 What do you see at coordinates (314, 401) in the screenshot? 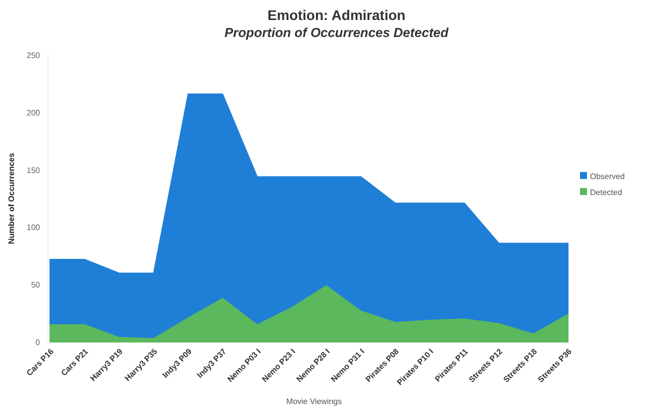
I see `x-axis-title: Movie Viewings` at bounding box center [314, 401].